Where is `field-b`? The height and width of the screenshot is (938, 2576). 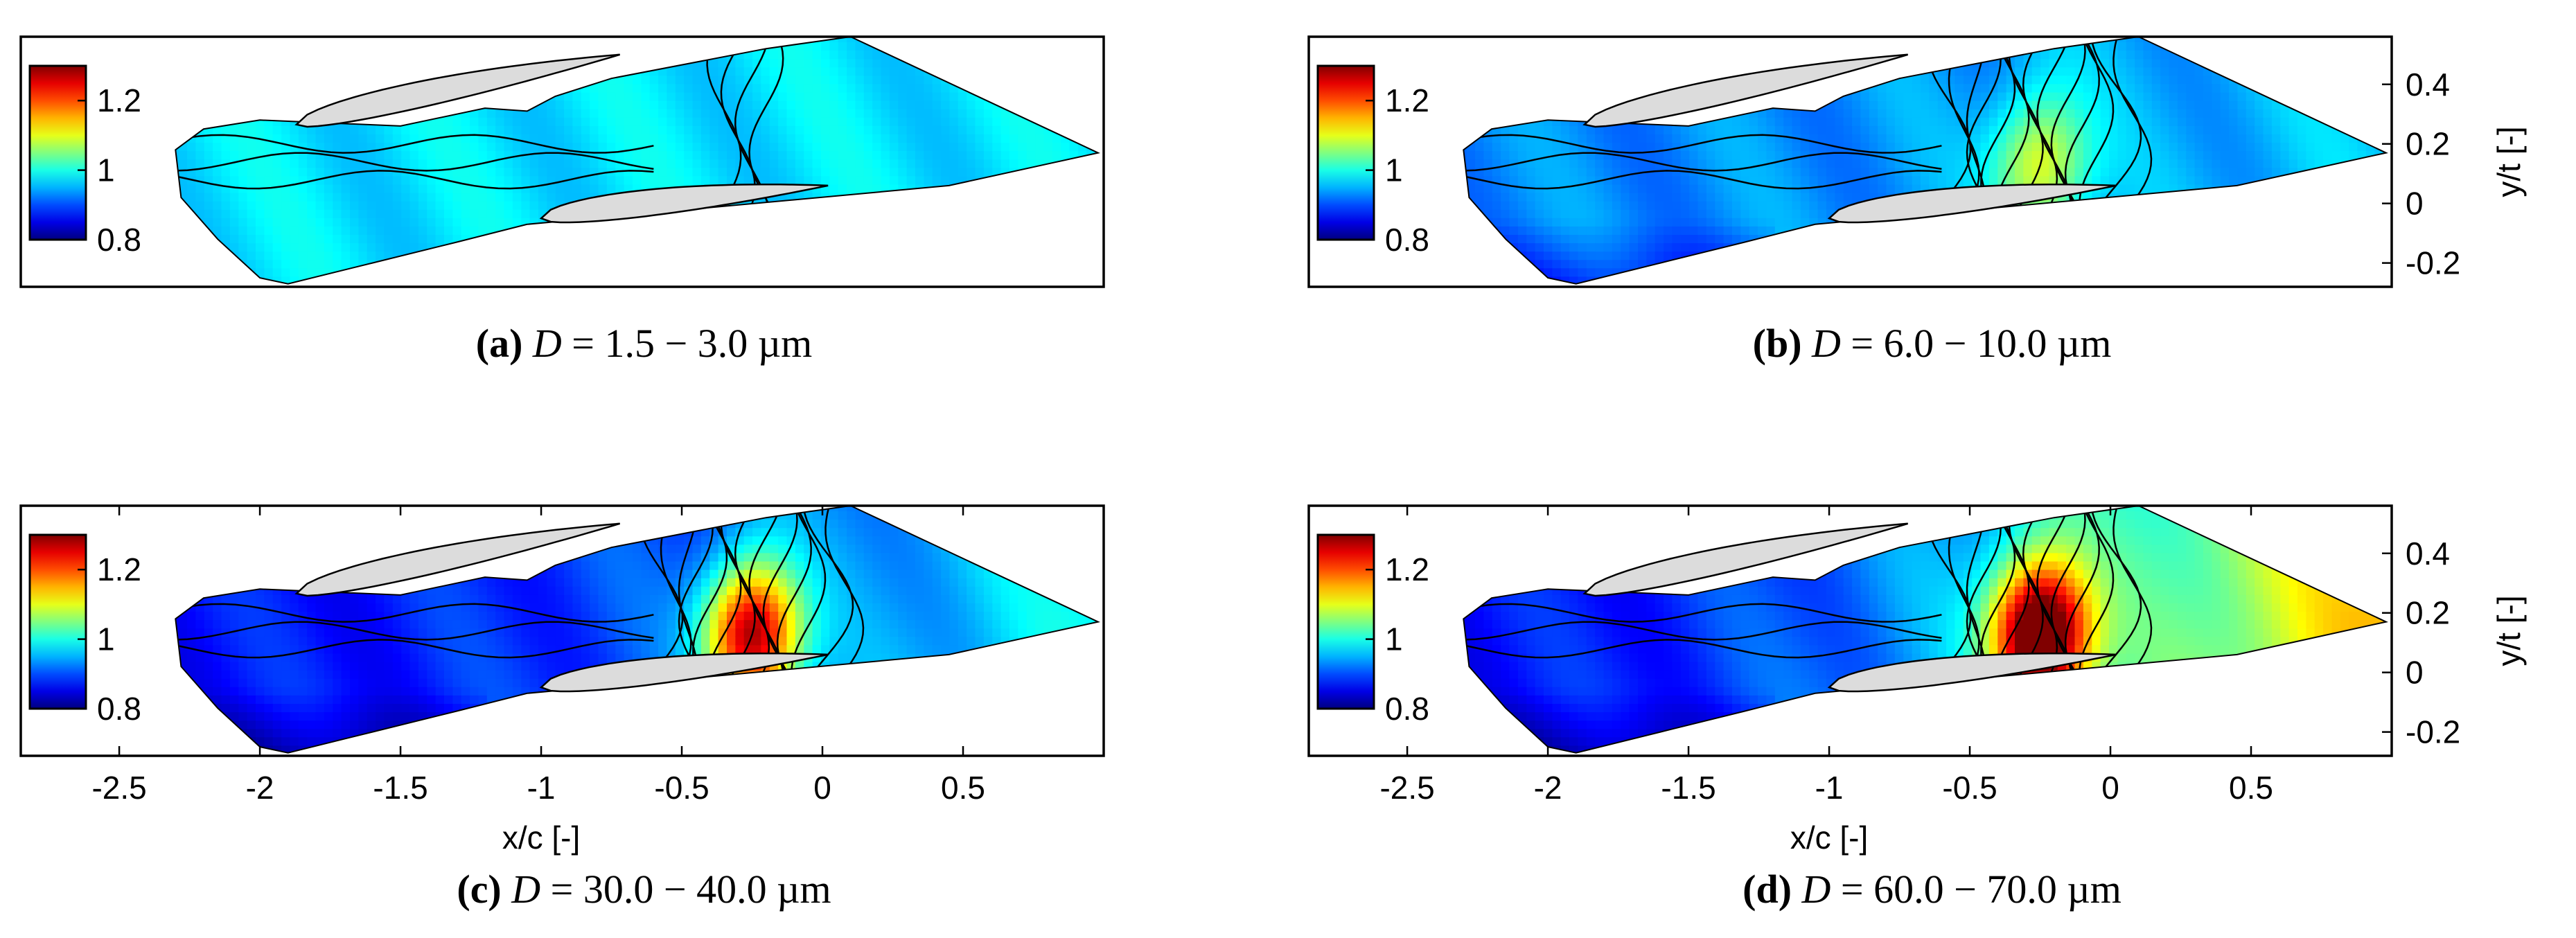 field-b is located at coordinates (1924, 161).